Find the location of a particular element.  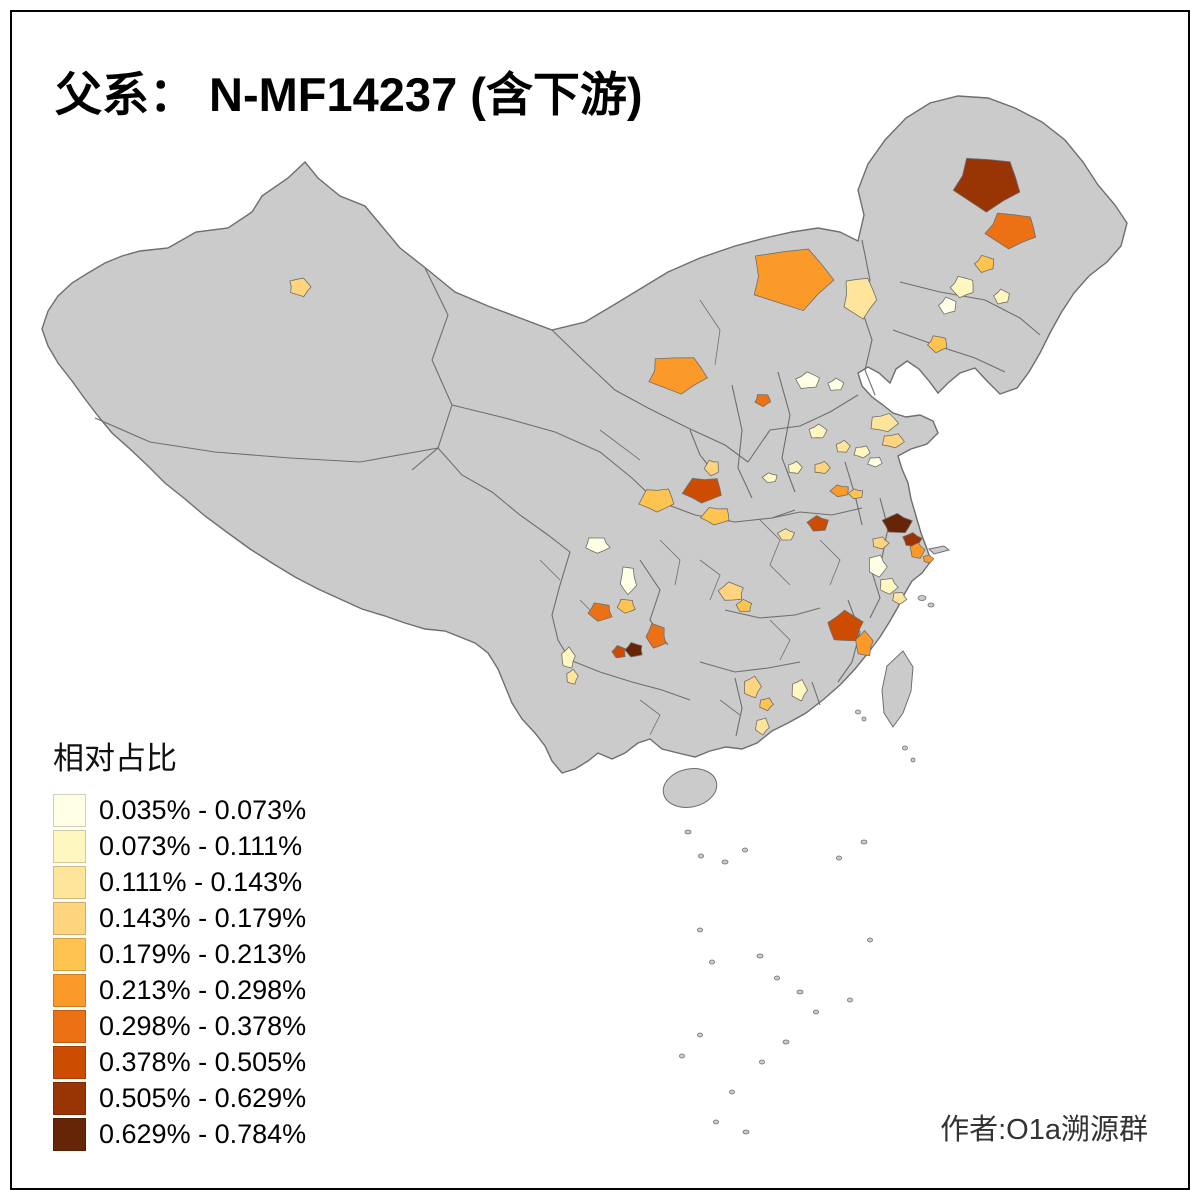

legend-label: 0.505% - 0.629% is located at coordinates (203, 1097).